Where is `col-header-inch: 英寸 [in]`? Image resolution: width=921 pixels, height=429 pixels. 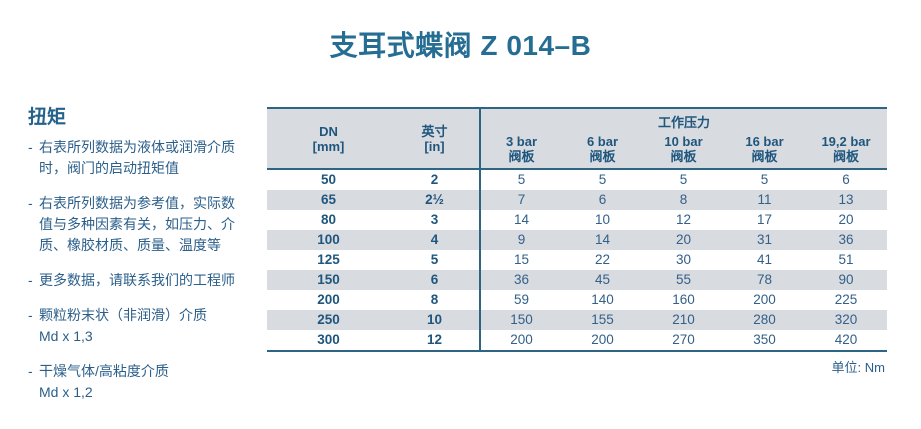 col-header-inch: 英寸 [in] is located at coordinates (435, 139).